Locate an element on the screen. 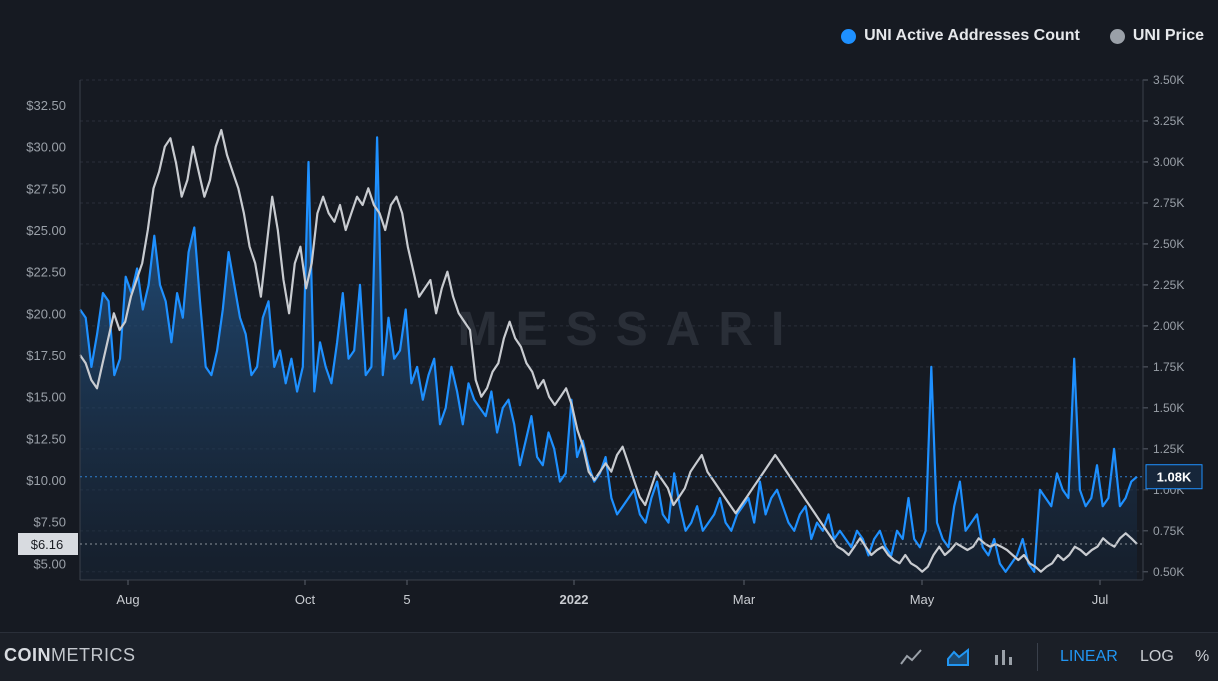 This screenshot has height=681, width=1218. legend: UNI Active Addresses Count UNI Price is located at coordinates (1029, 36).